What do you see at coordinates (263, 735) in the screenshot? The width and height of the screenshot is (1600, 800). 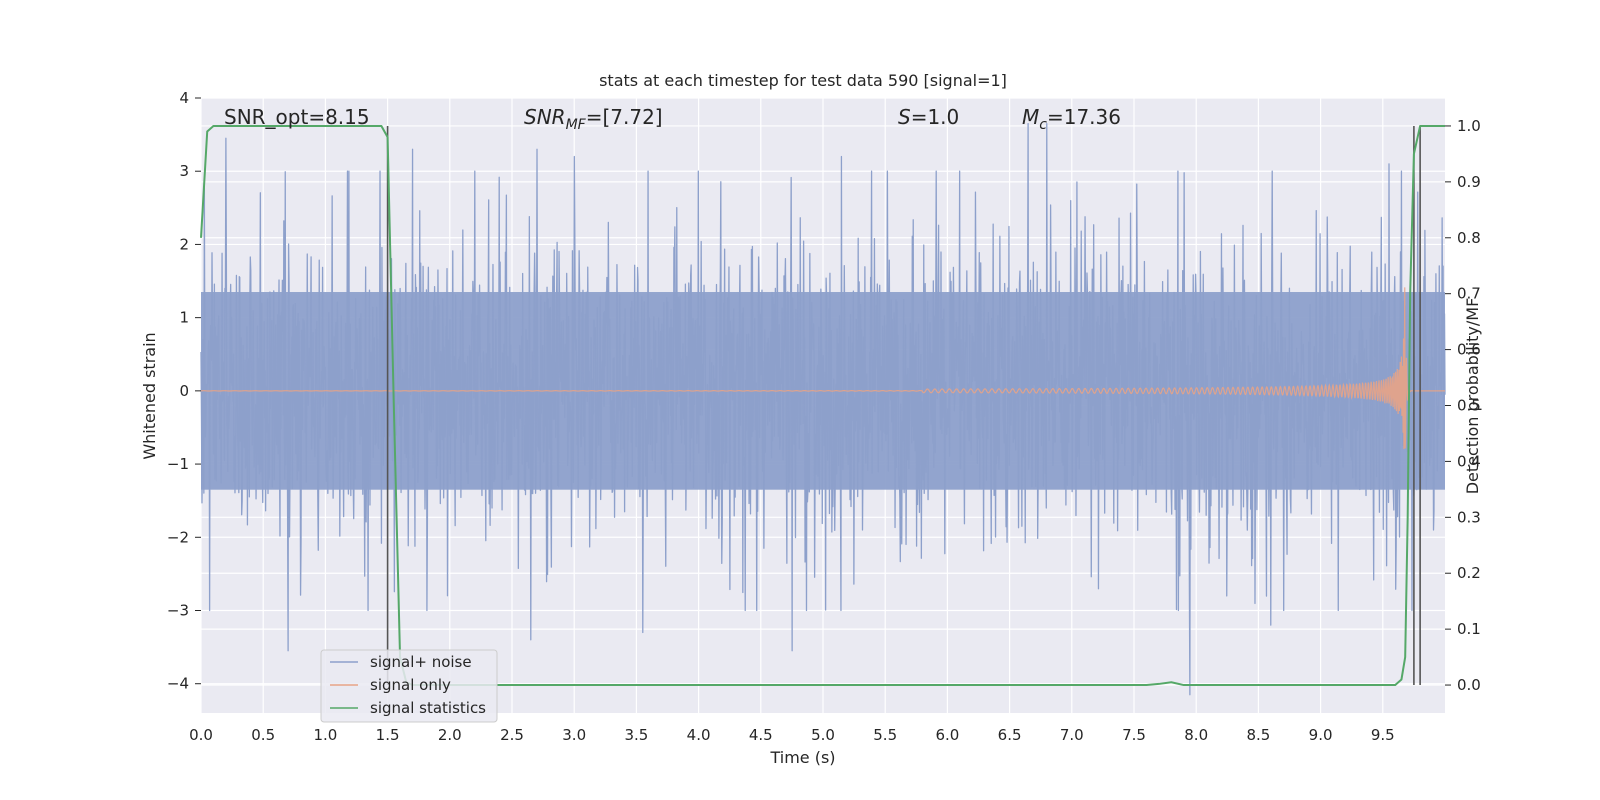 I see `x-tick-label: 0.5` at bounding box center [263, 735].